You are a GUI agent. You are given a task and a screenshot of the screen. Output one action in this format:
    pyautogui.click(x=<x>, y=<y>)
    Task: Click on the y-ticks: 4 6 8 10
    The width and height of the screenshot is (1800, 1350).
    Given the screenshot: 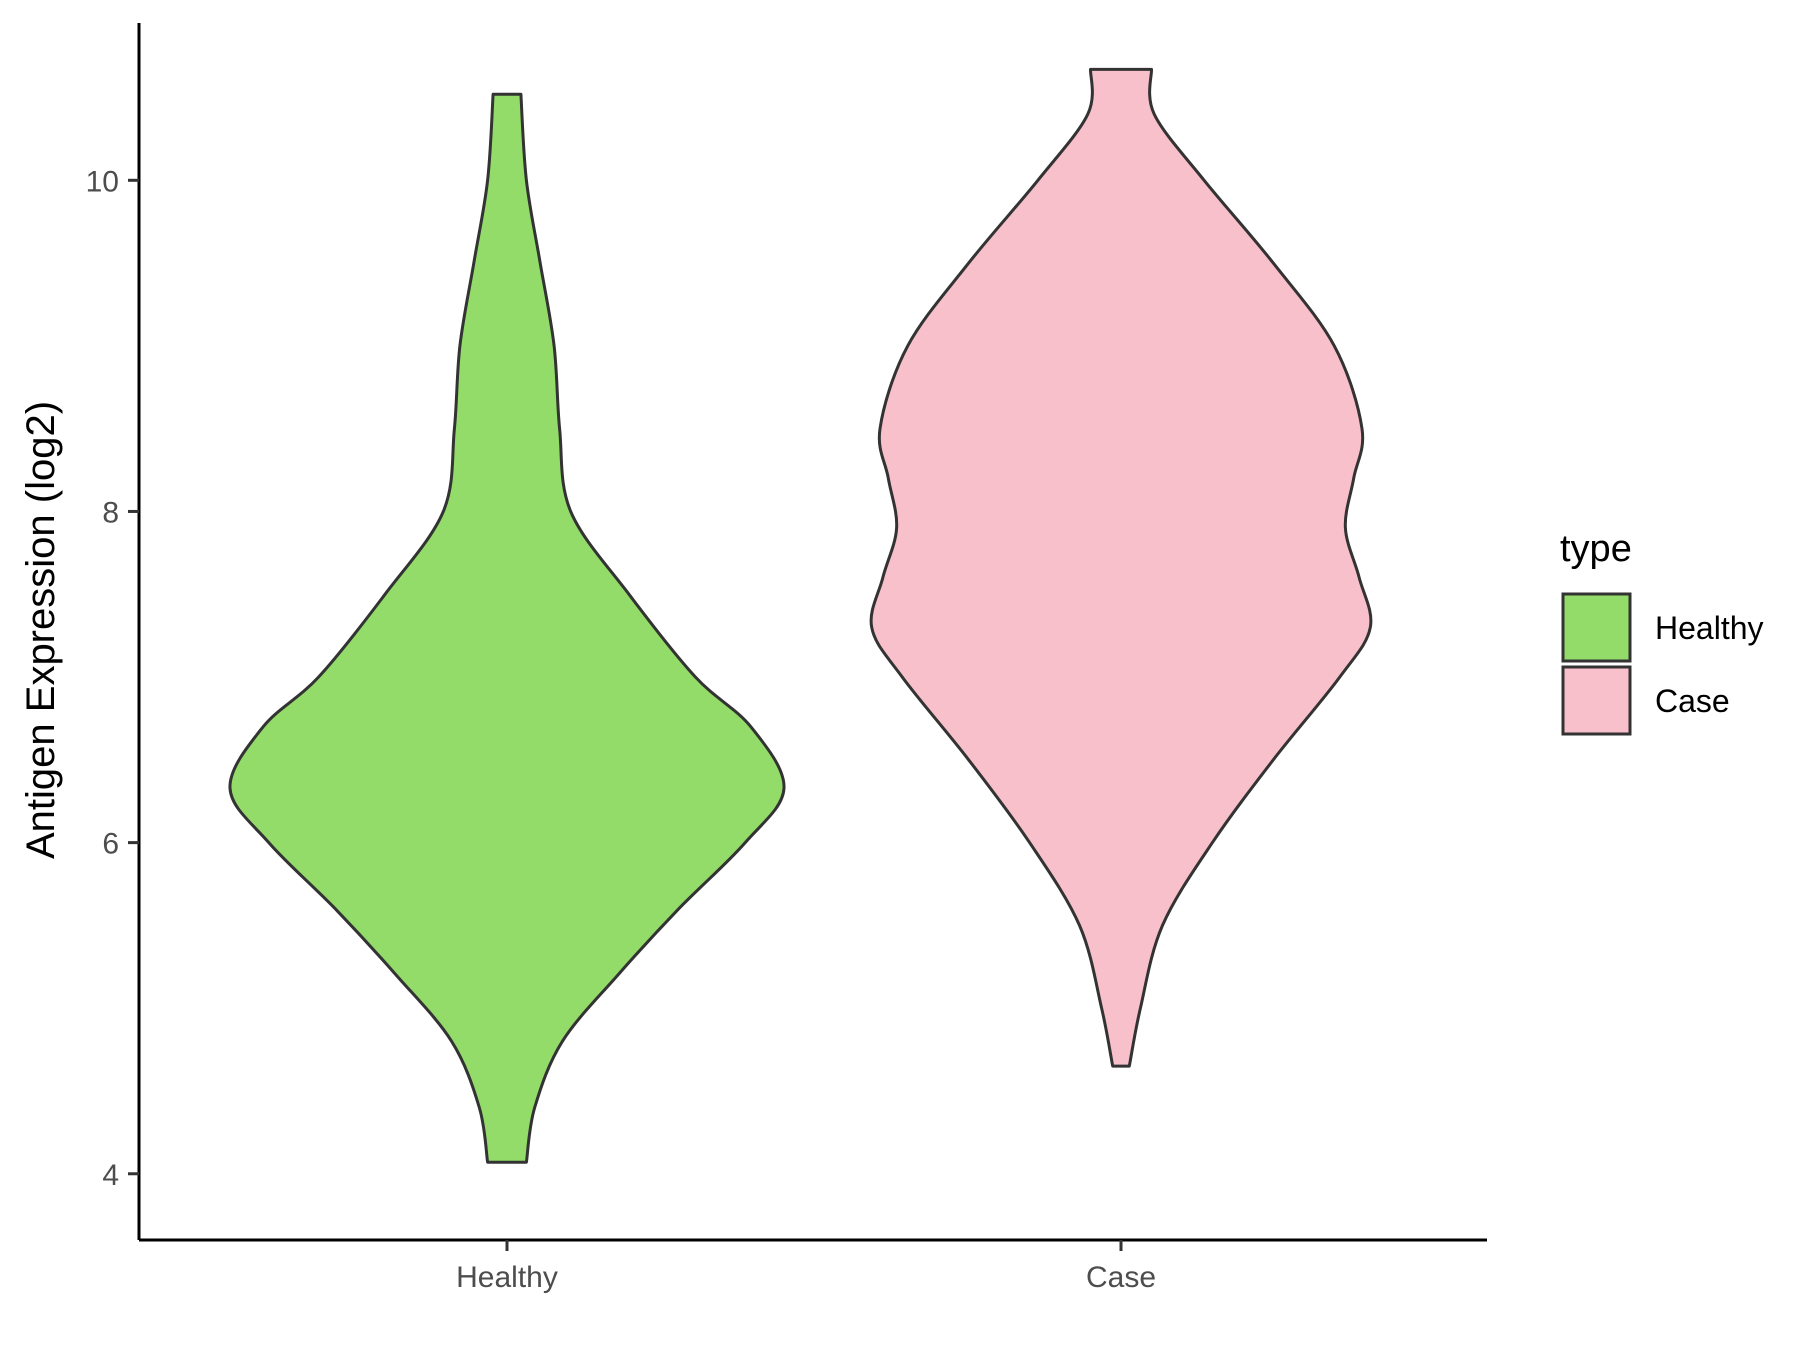 What is the action you would take?
    pyautogui.click(x=112, y=678)
    